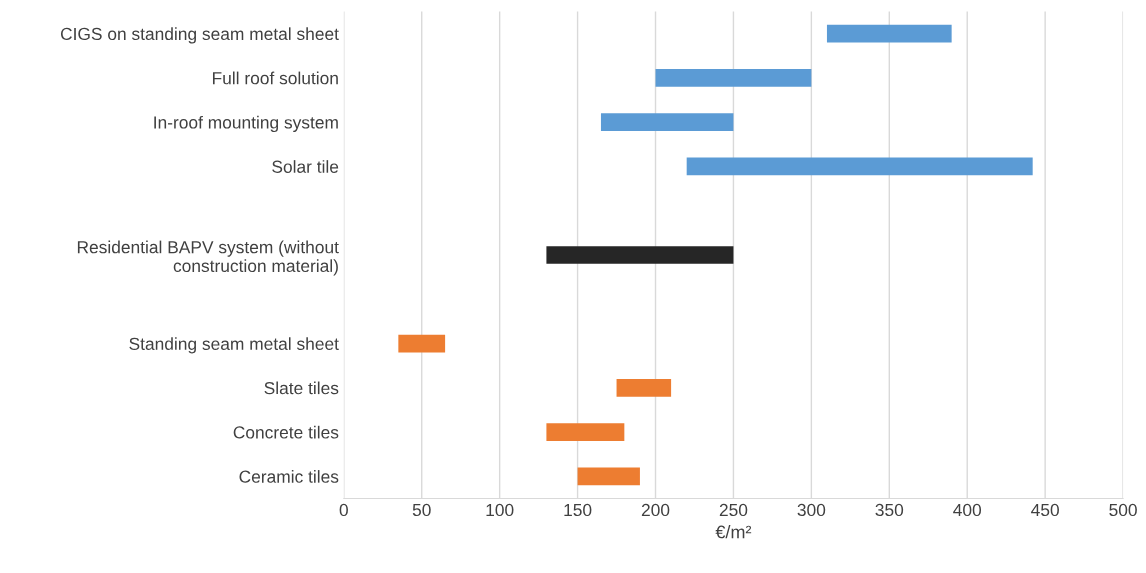  Describe the element at coordinates (889, 510) in the screenshot. I see `x-tick-label: 350` at that location.